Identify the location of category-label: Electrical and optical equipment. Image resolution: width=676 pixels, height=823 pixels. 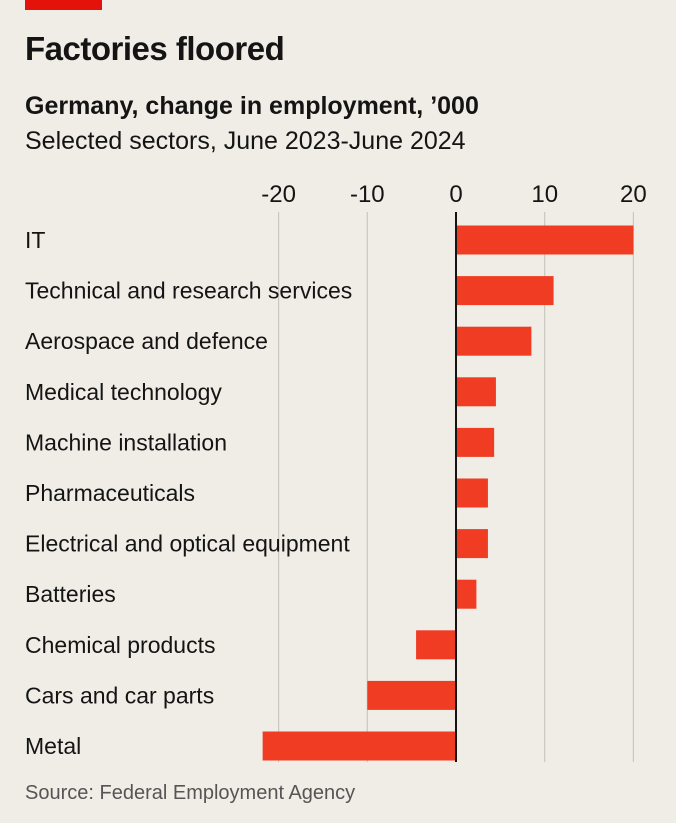
(187, 544).